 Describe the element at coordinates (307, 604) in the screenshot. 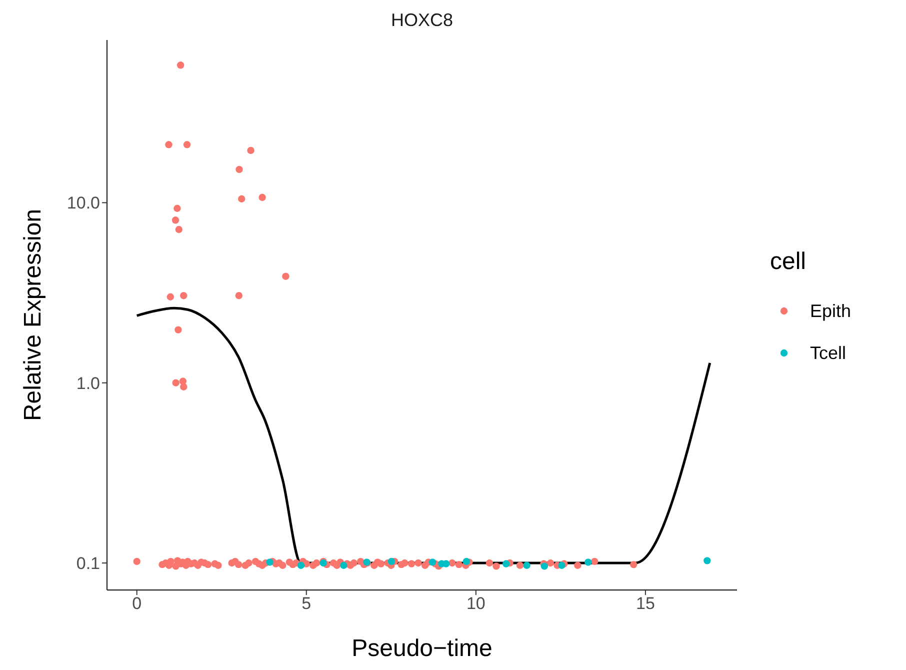

I see `x-tick-label: 5` at that location.